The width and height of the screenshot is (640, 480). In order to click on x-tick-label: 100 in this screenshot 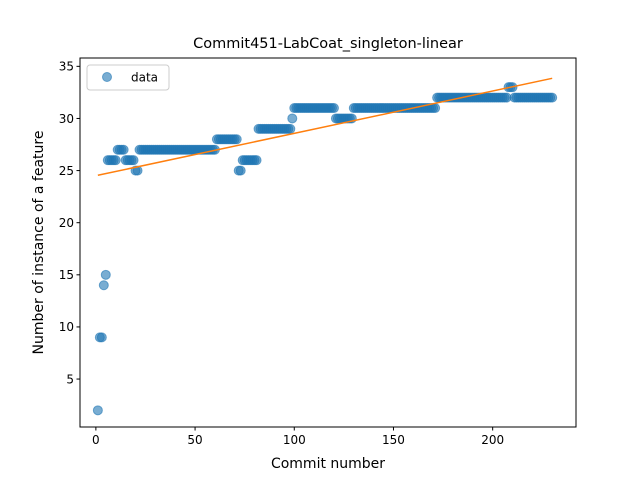, I will do `click(294, 440)`.